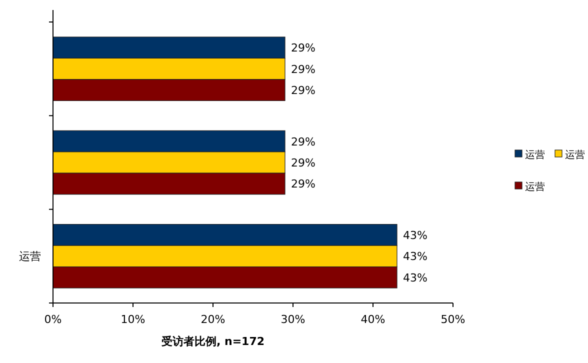 Image resolution: width=588 pixels, height=363 pixels. I want to click on x-tick-label: 0%, so click(53, 319).